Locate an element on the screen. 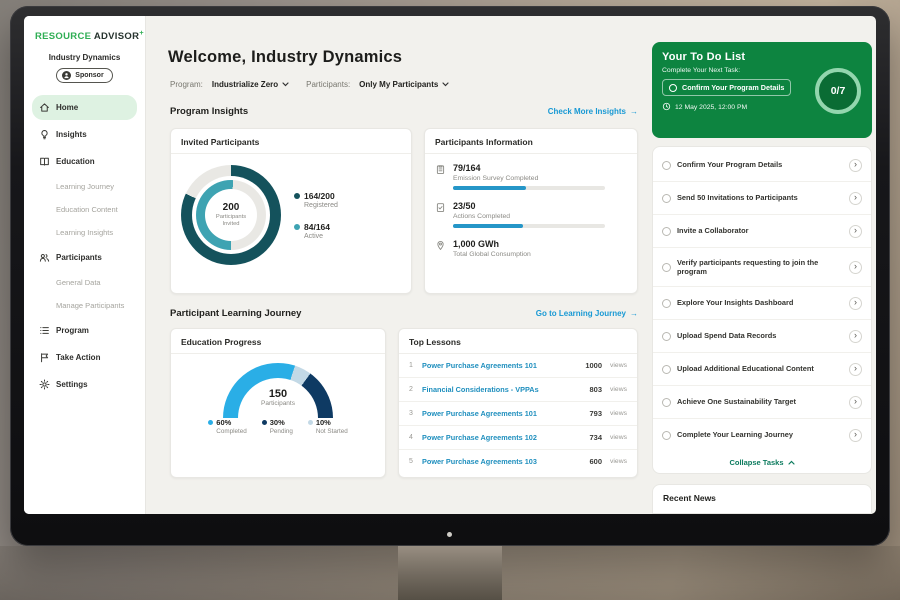 Image resolution: width=900 pixels, height=600 pixels. program-insights-heading: Program Insights is located at coordinates (209, 111).